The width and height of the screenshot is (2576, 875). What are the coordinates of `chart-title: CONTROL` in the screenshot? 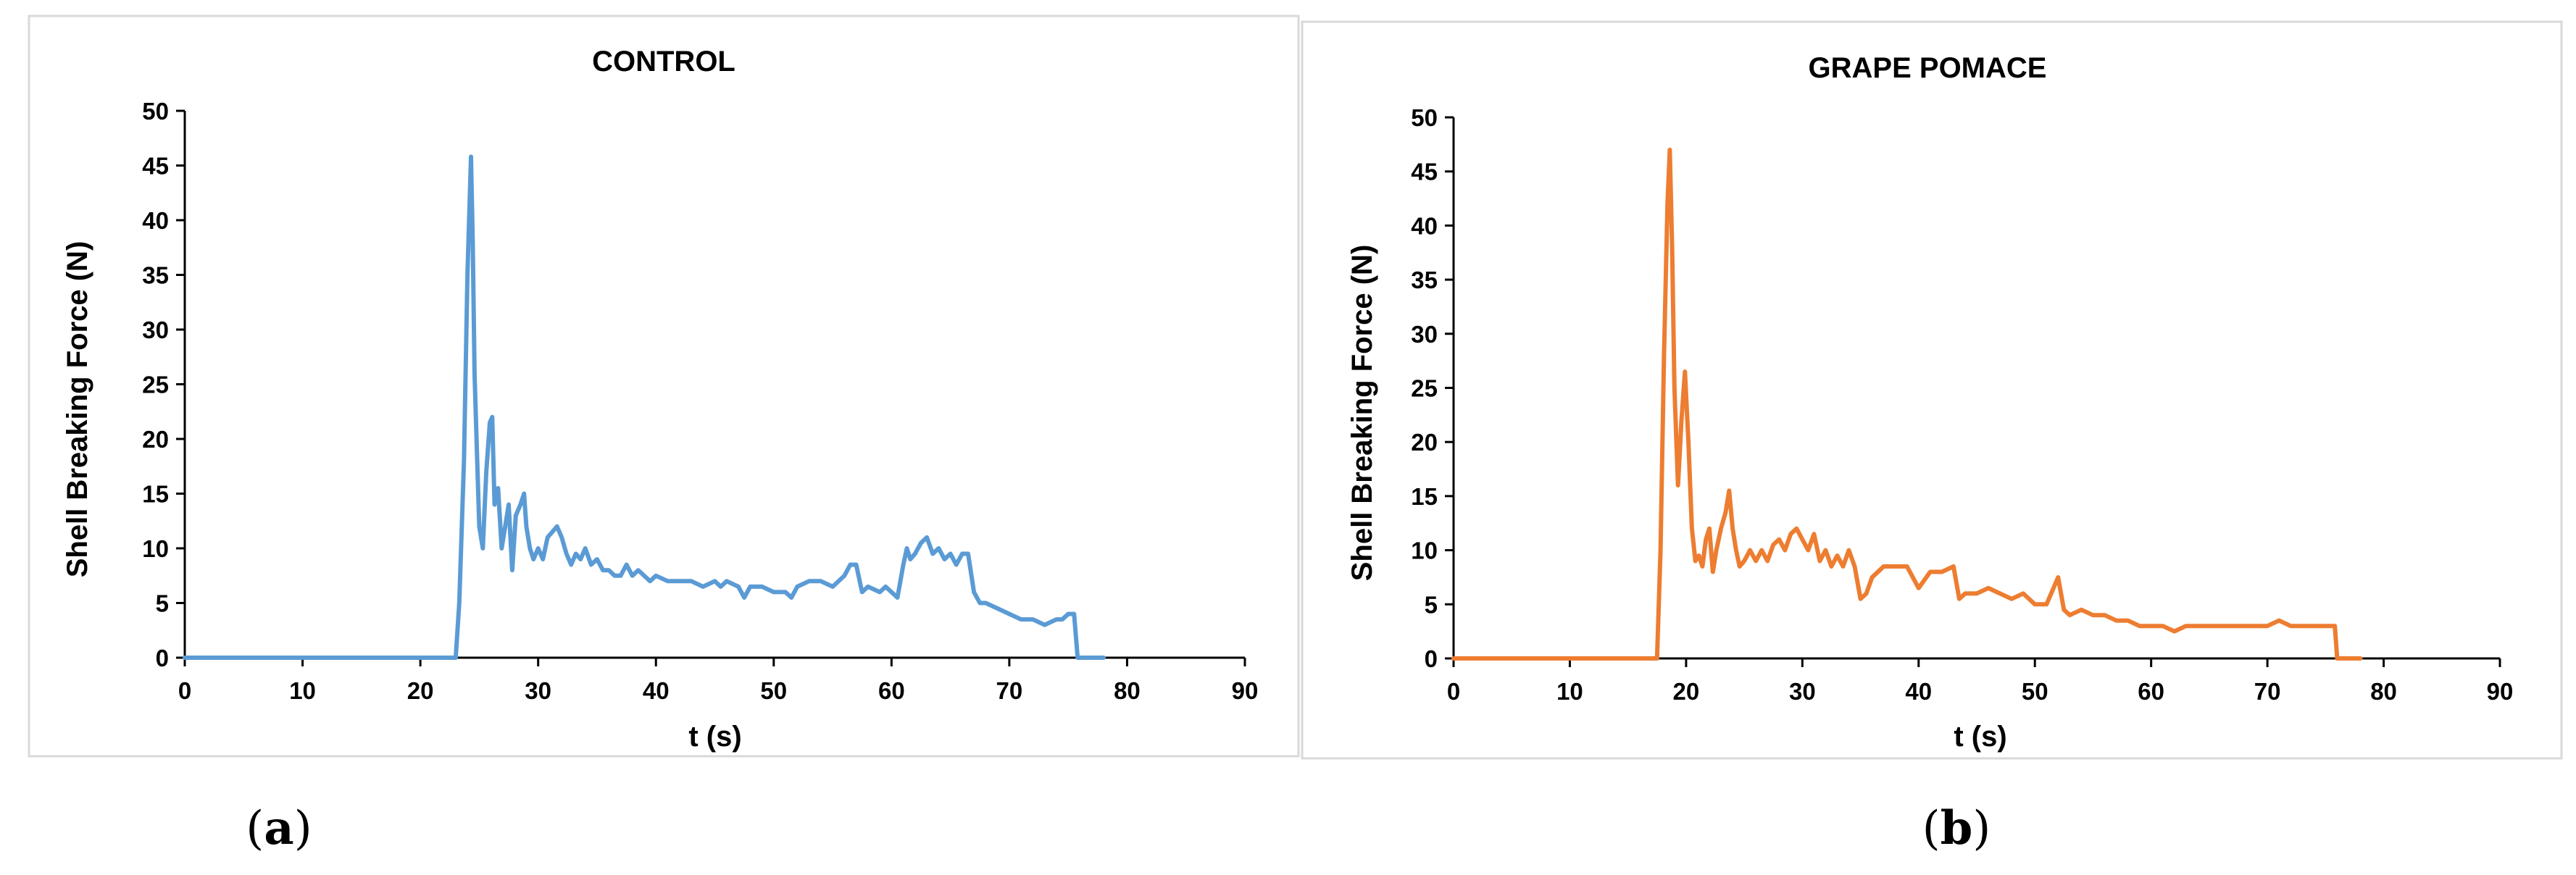 It's located at (663, 62).